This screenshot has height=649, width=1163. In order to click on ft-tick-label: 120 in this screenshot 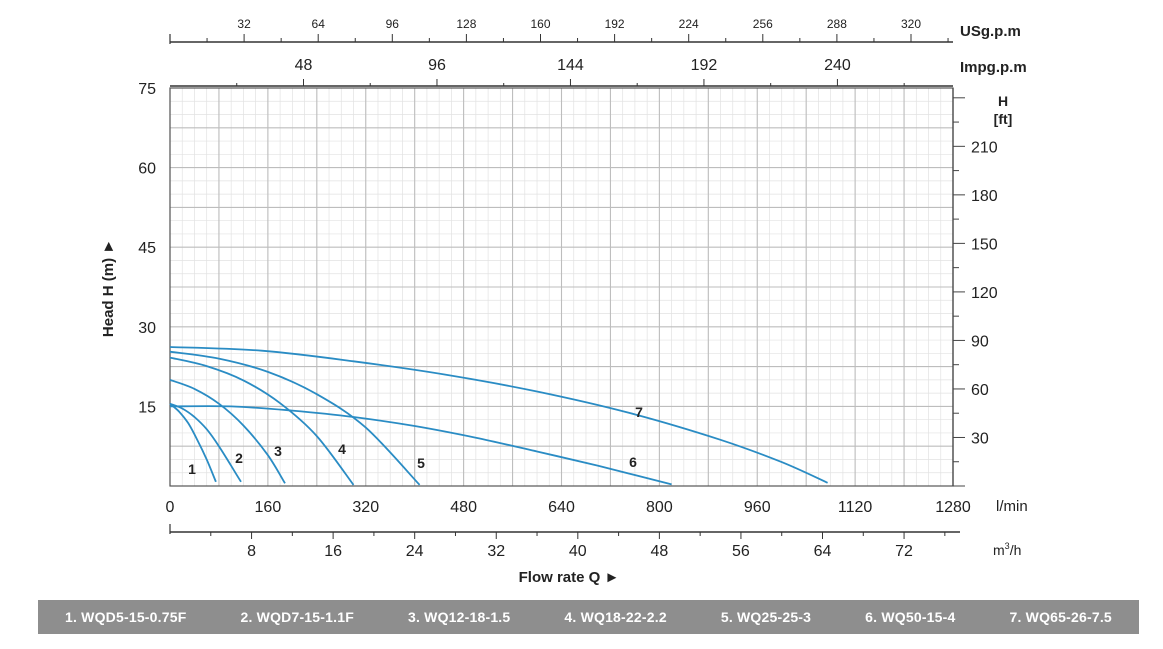, I will do `click(984, 293)`.